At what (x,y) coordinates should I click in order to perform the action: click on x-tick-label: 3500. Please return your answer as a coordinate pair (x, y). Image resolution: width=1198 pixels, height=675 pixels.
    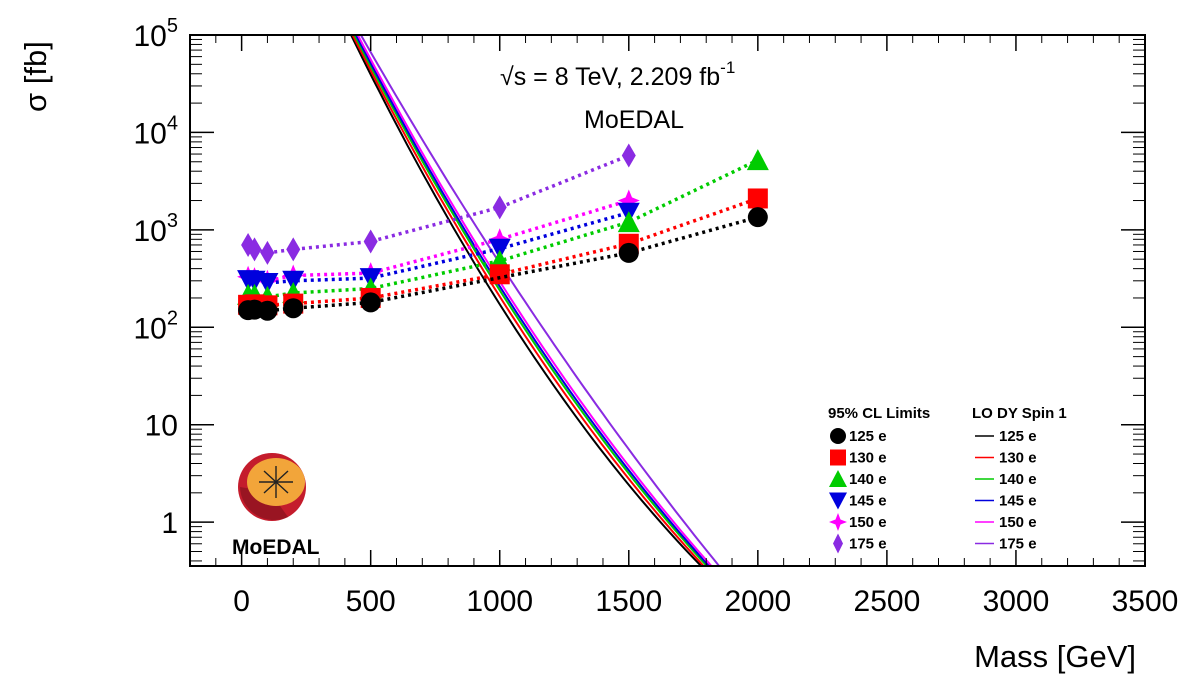
    Looking at the image, I should click on (1145, 601).